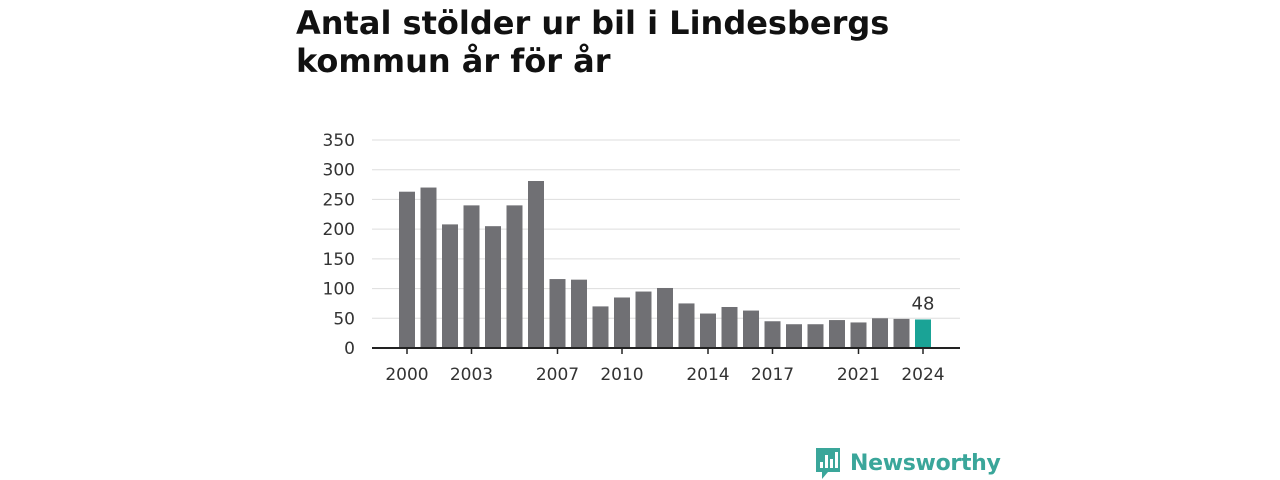 The image size is (1280, 480). Describe the element at coordinates (772, 375) in the screenshot. I see `x-tick-label: 2017` at that location.